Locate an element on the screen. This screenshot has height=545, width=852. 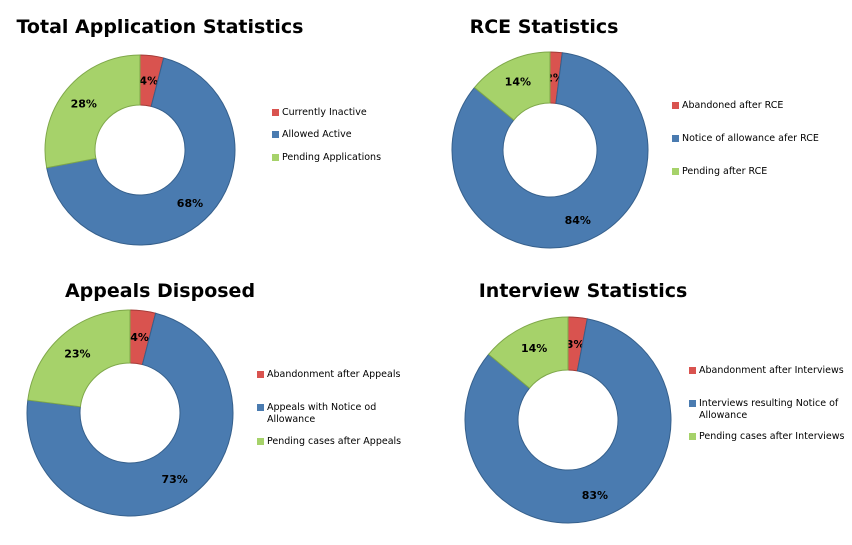
legend-item: Currently Inactive is located at coordinates (357, 113).